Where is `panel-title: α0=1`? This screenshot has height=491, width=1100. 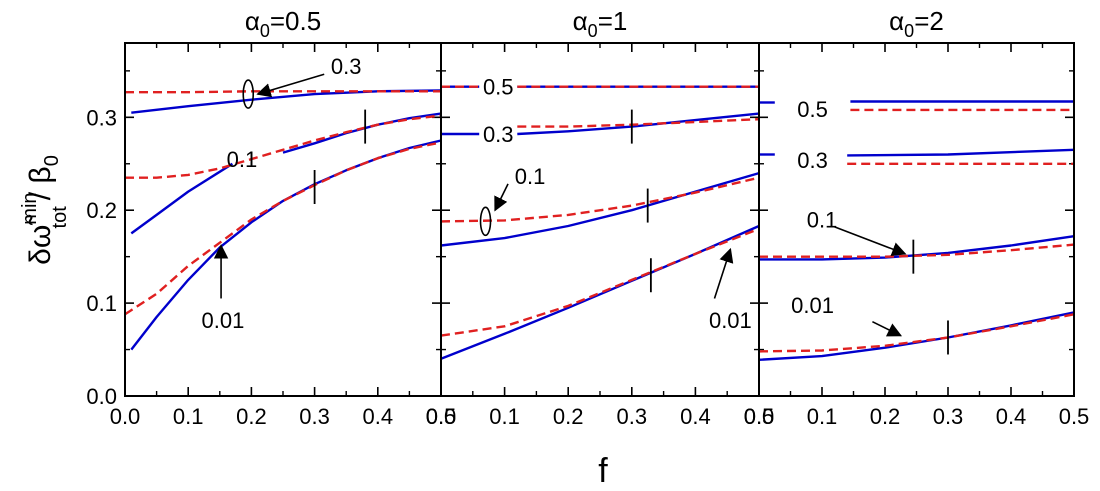 panel-title: α0=1 is located at coordinates (600, 23).